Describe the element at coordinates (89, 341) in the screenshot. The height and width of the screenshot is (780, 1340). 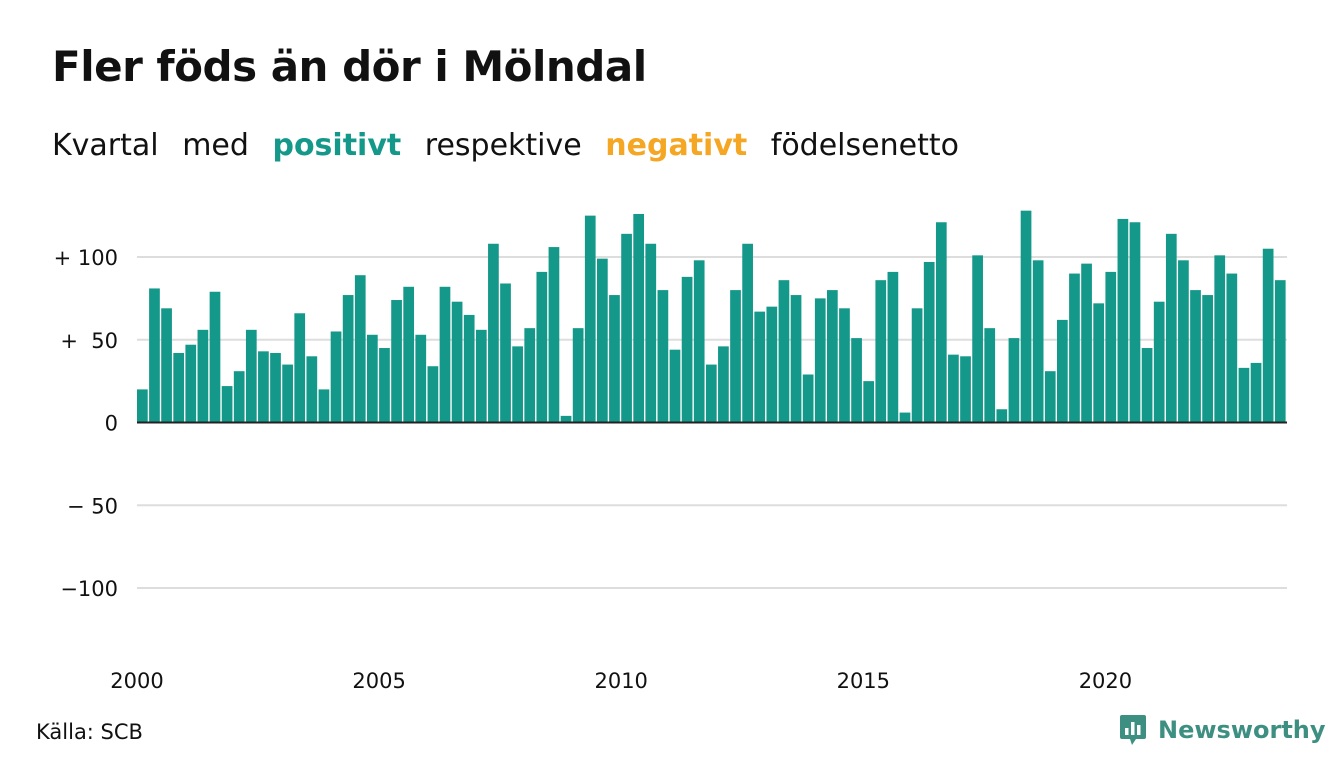
I see `y-tick-label: + 50` at that location.